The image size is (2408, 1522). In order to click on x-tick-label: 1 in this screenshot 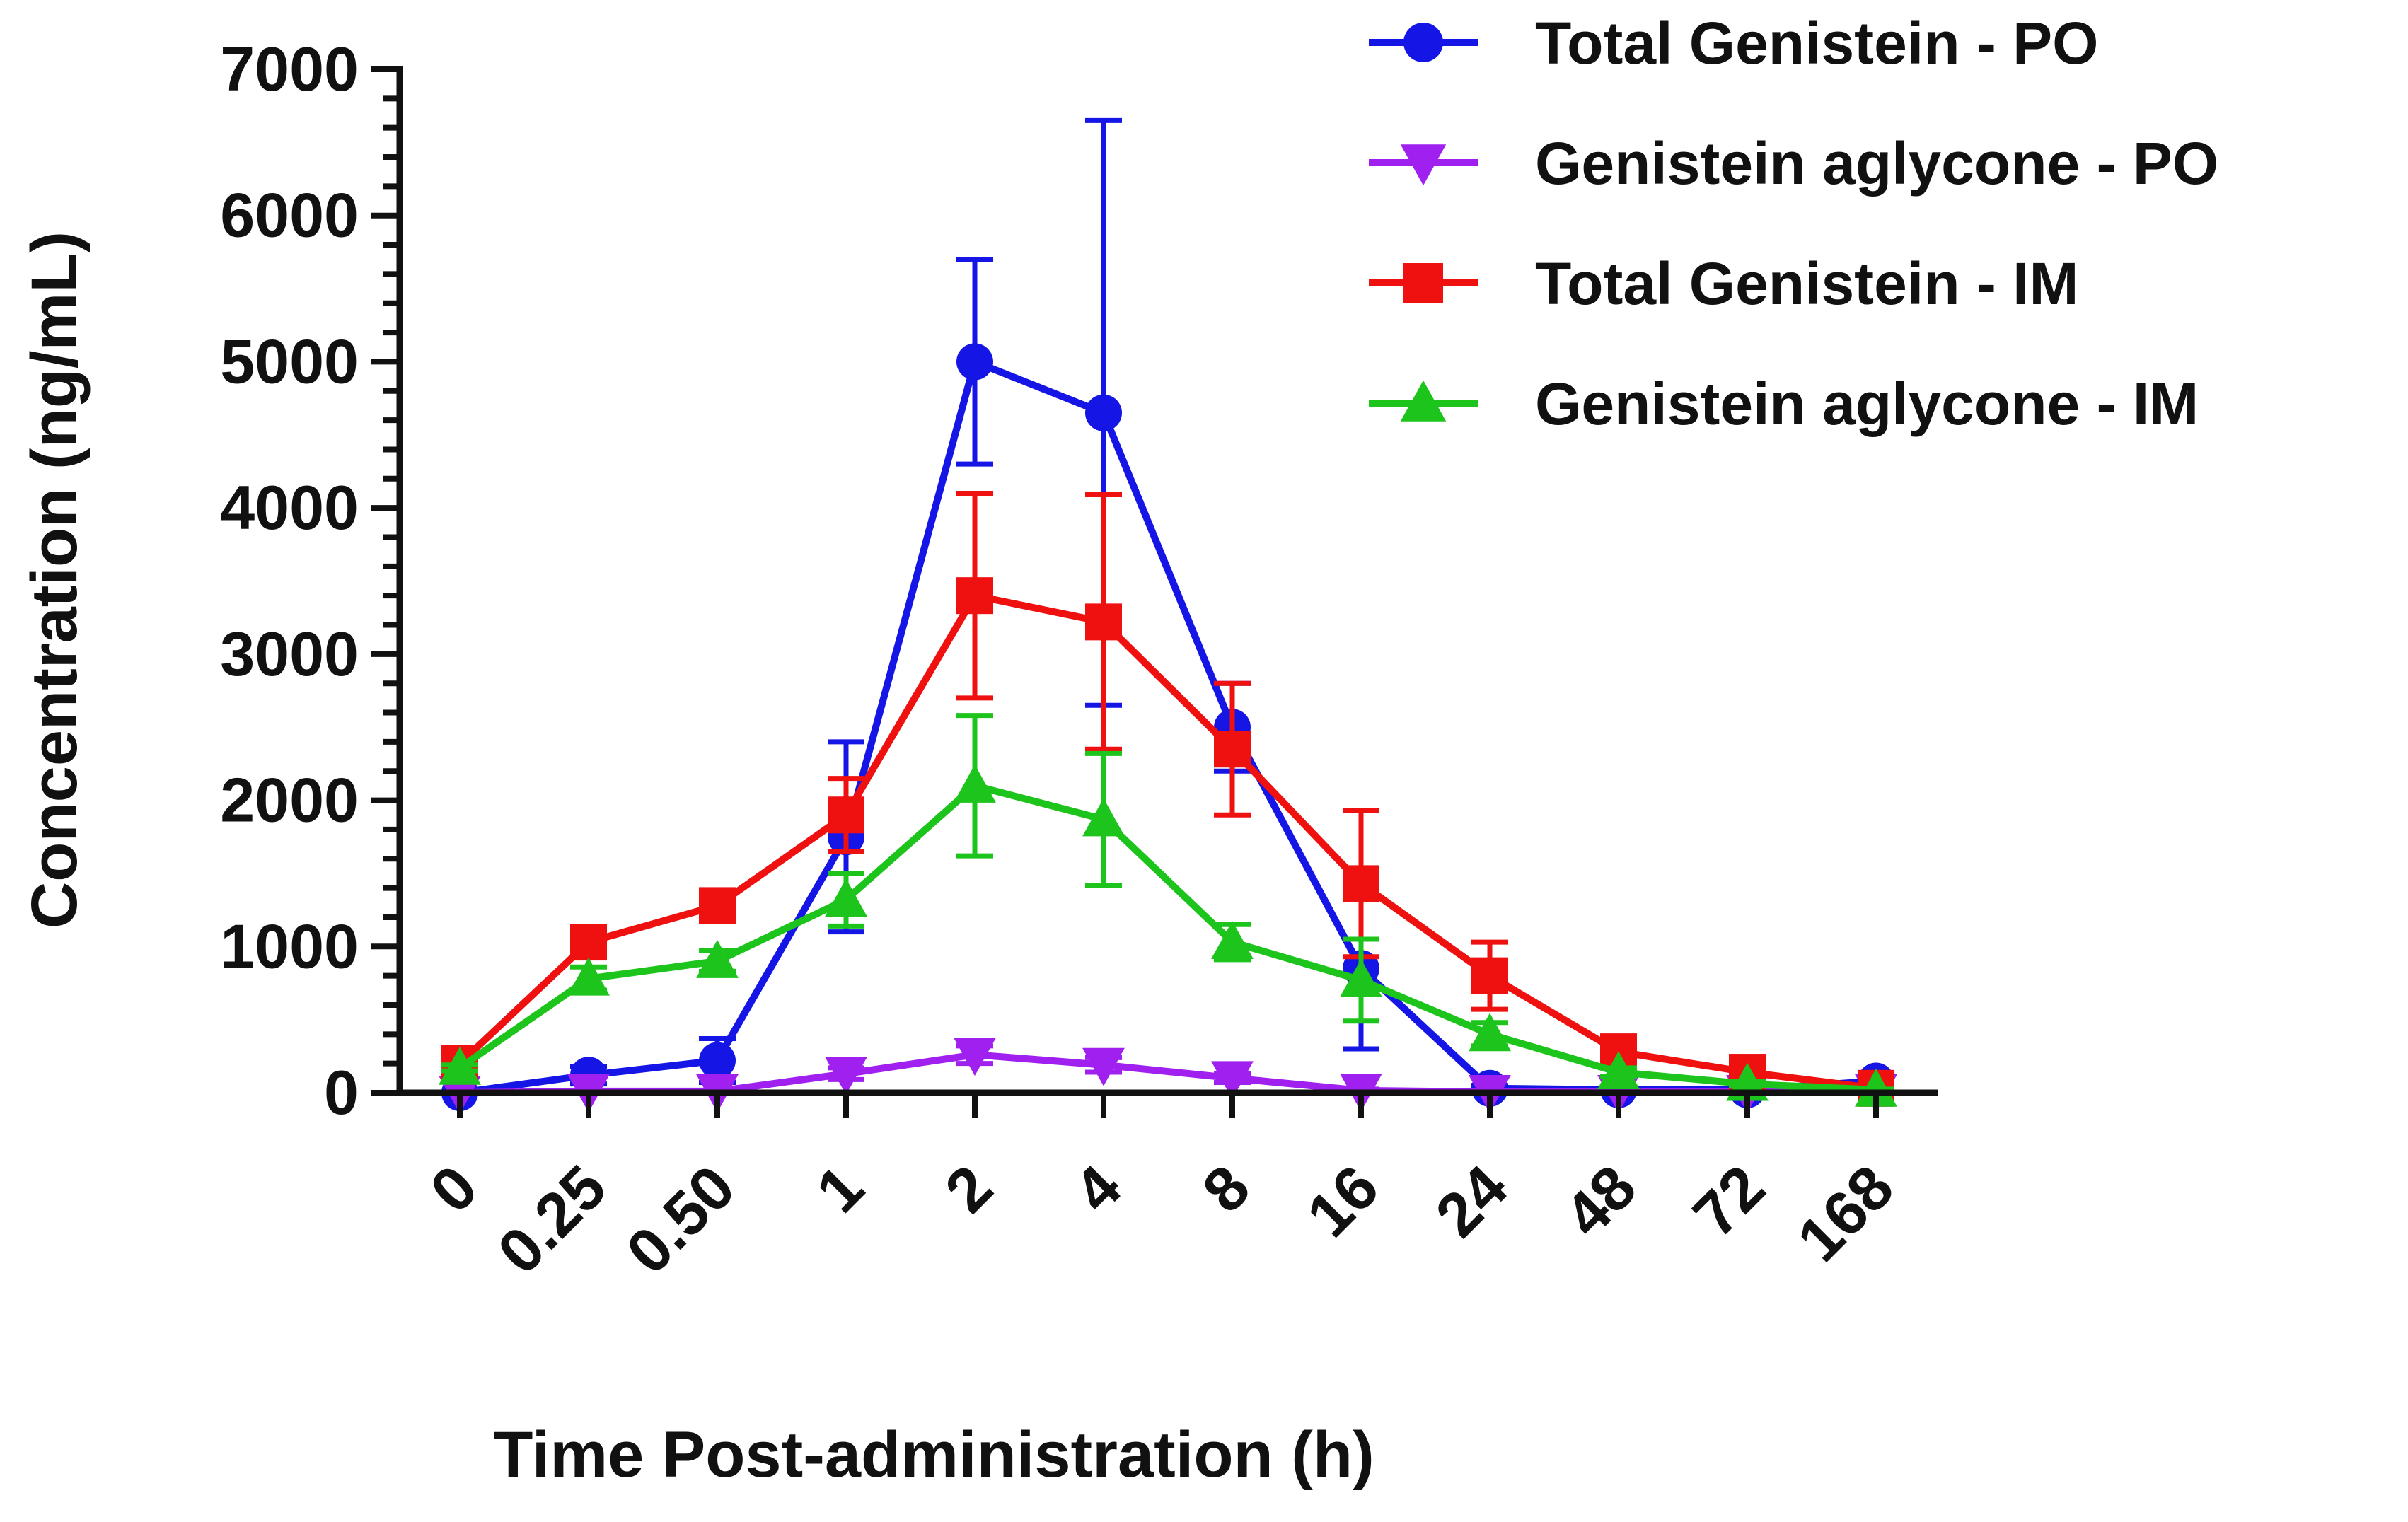, I will do `click(840, 1188)`.